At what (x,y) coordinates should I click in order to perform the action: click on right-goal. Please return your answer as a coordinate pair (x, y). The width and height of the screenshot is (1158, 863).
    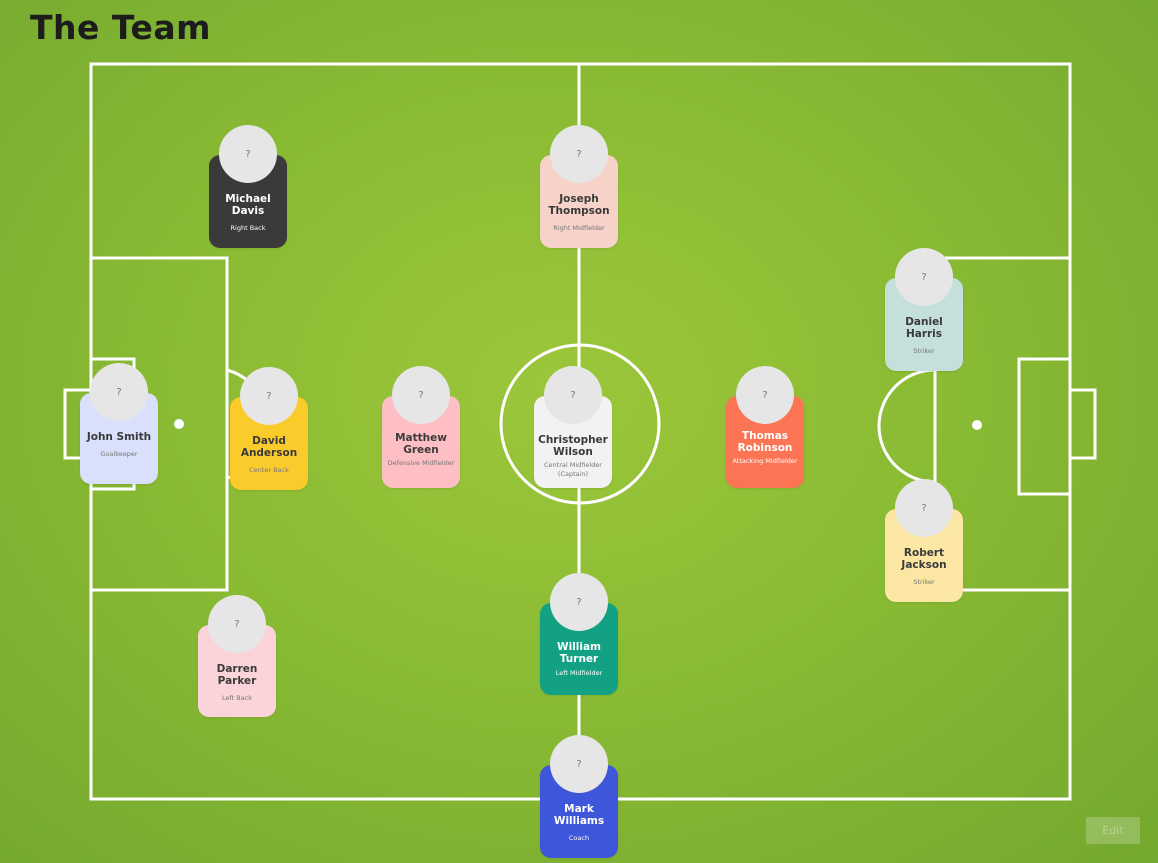
    Looking at the image, I should click on (1082, 424).